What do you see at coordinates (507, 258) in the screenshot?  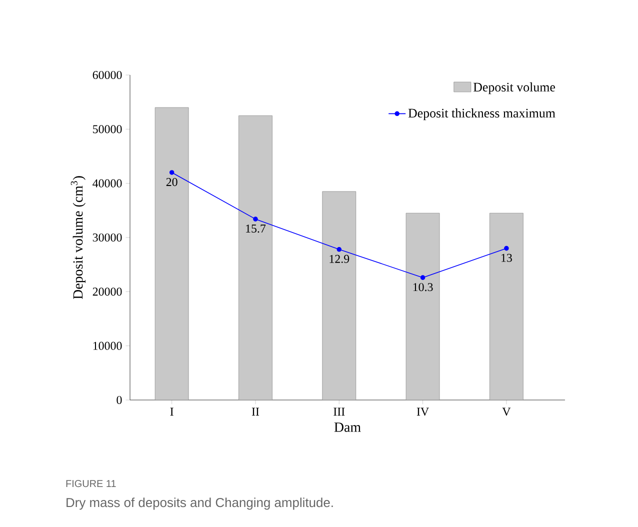 I see `data-label: 13` at bounding box center [507, 258].